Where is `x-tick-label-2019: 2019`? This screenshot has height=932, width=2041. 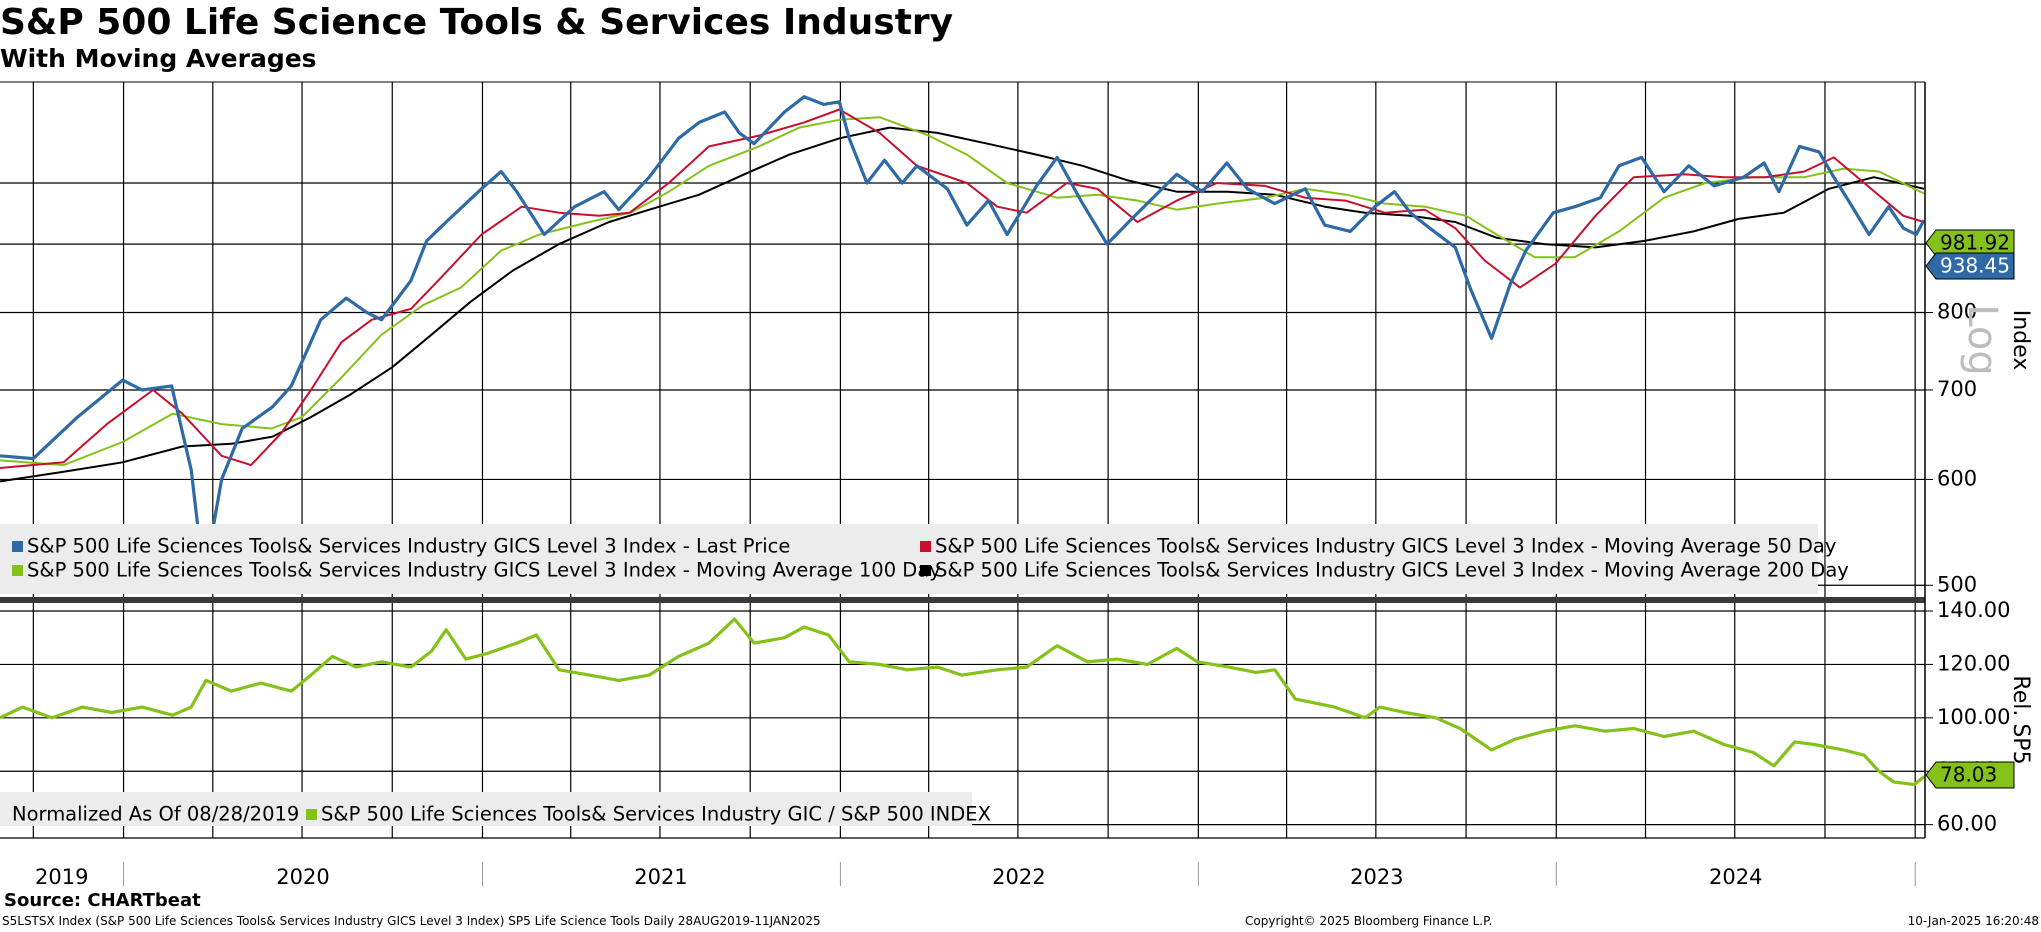
x-tick-label-2019: 2019 is located at coordinates (61, 877).